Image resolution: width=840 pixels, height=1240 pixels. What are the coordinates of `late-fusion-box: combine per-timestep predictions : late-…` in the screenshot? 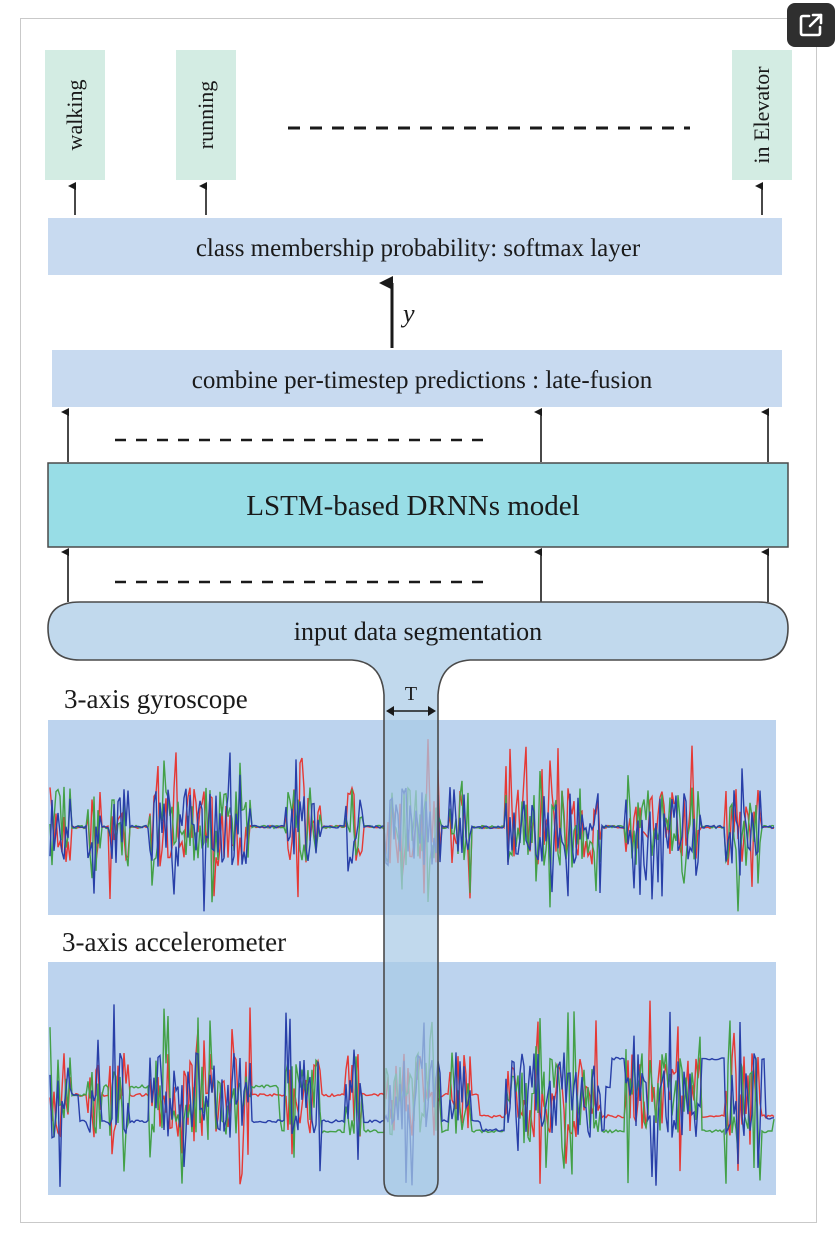 It's located at (417, 378).